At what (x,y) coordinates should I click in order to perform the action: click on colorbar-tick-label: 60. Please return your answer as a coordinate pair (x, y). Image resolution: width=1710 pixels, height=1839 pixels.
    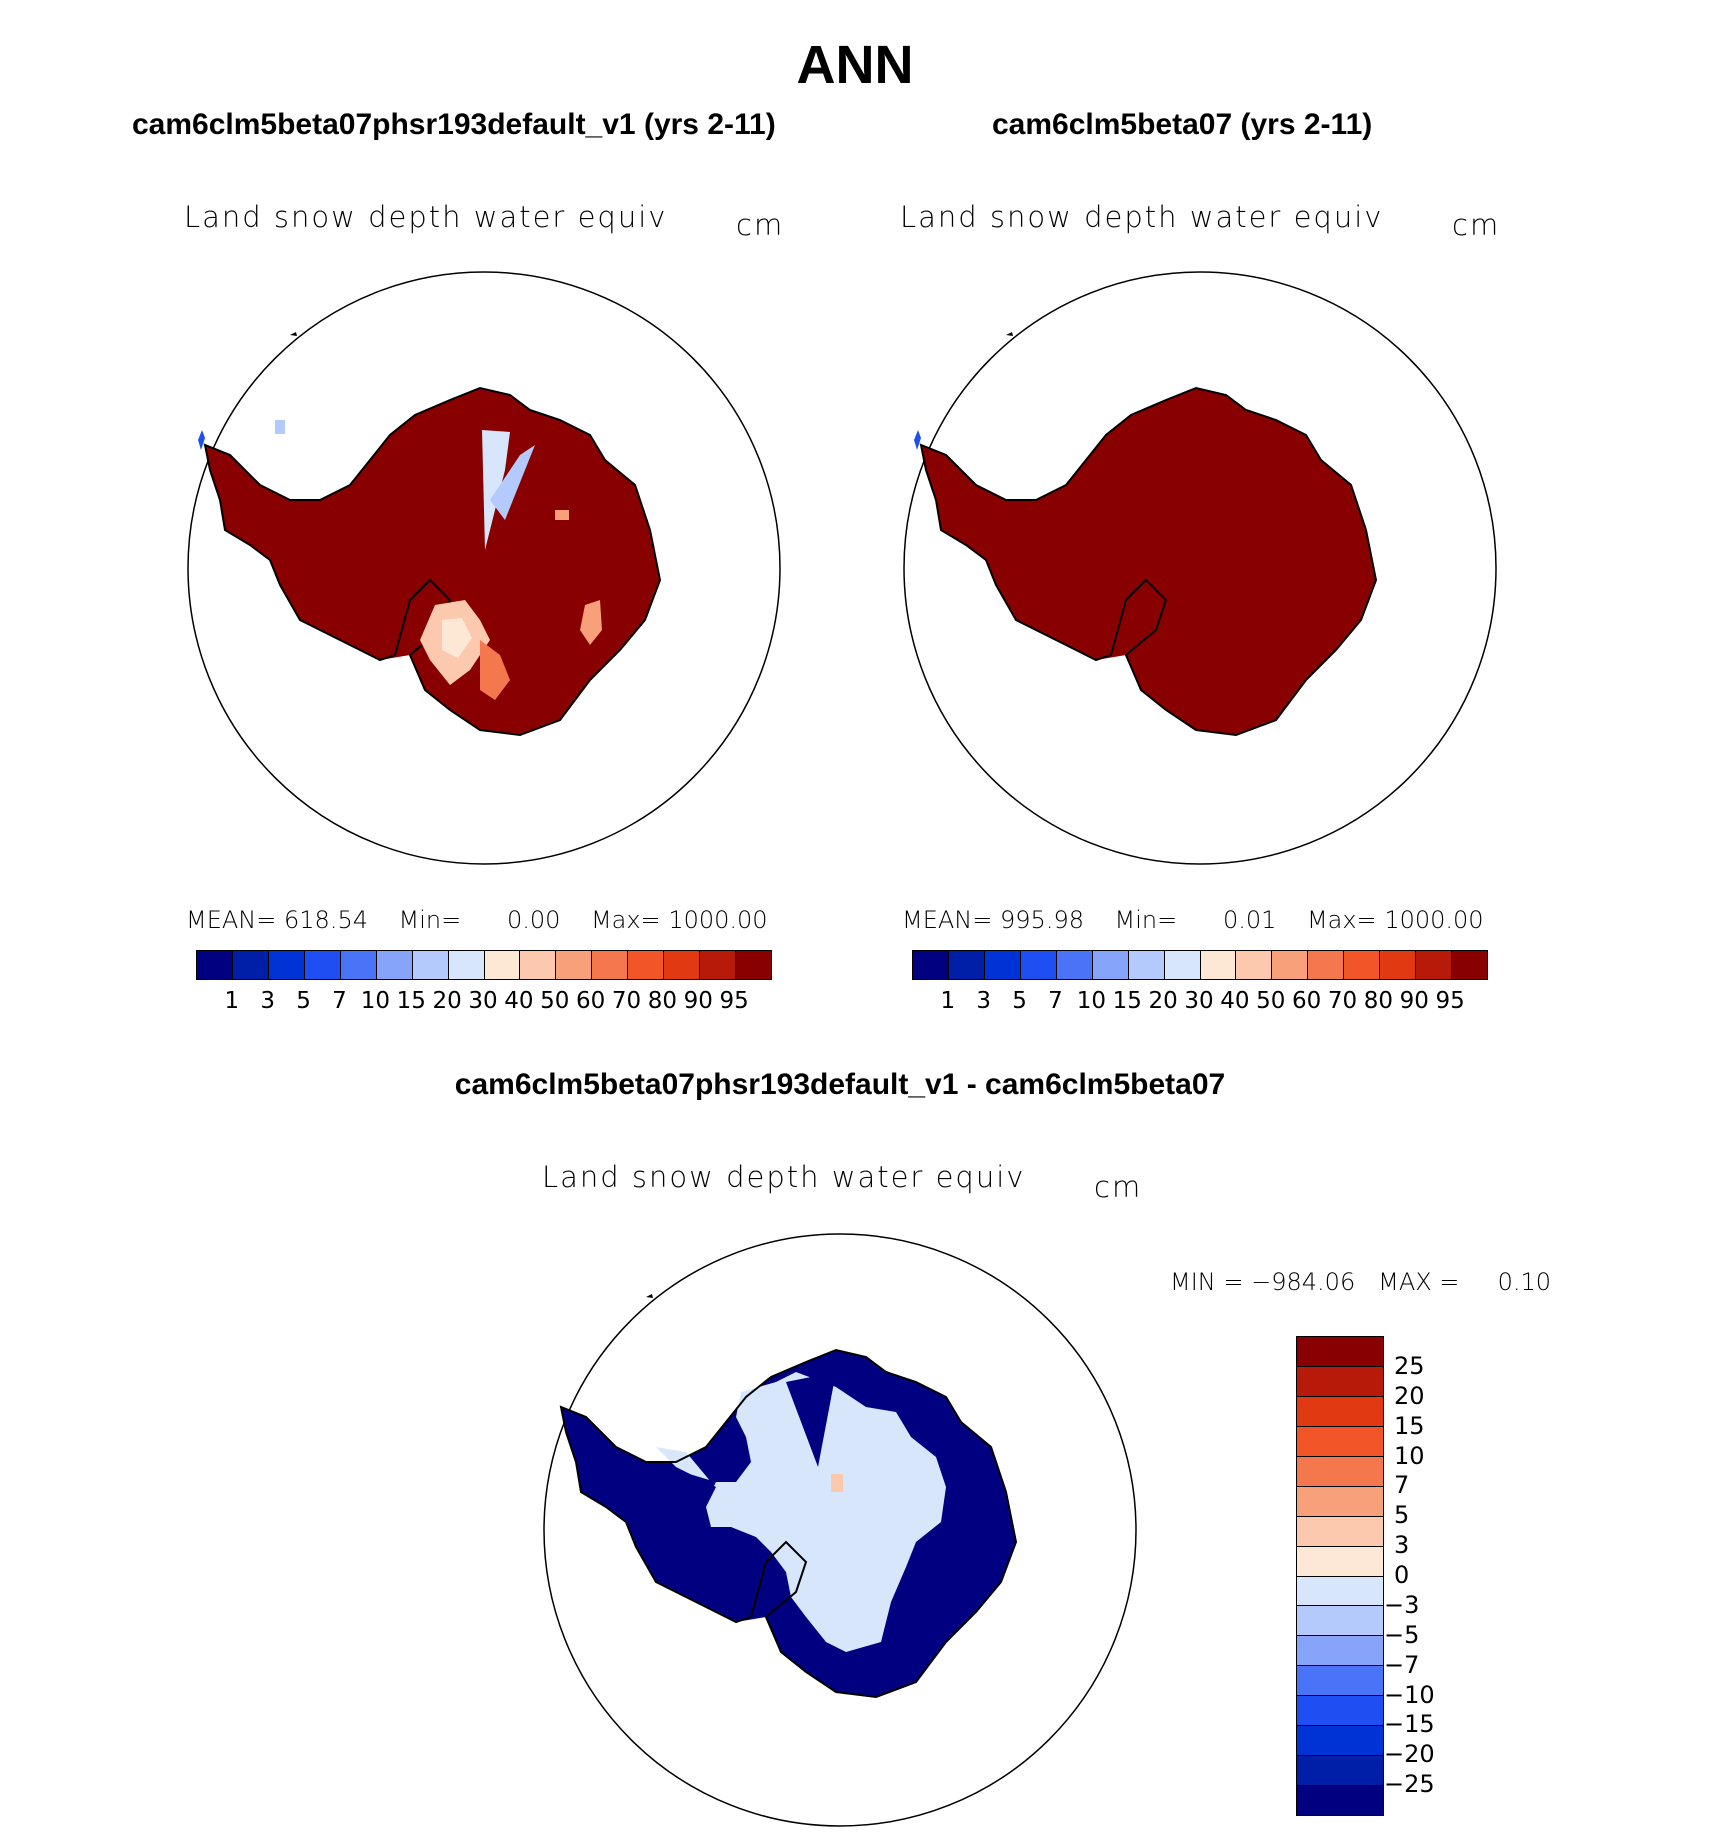
    Looking at the image, I should click on (590, 1001).